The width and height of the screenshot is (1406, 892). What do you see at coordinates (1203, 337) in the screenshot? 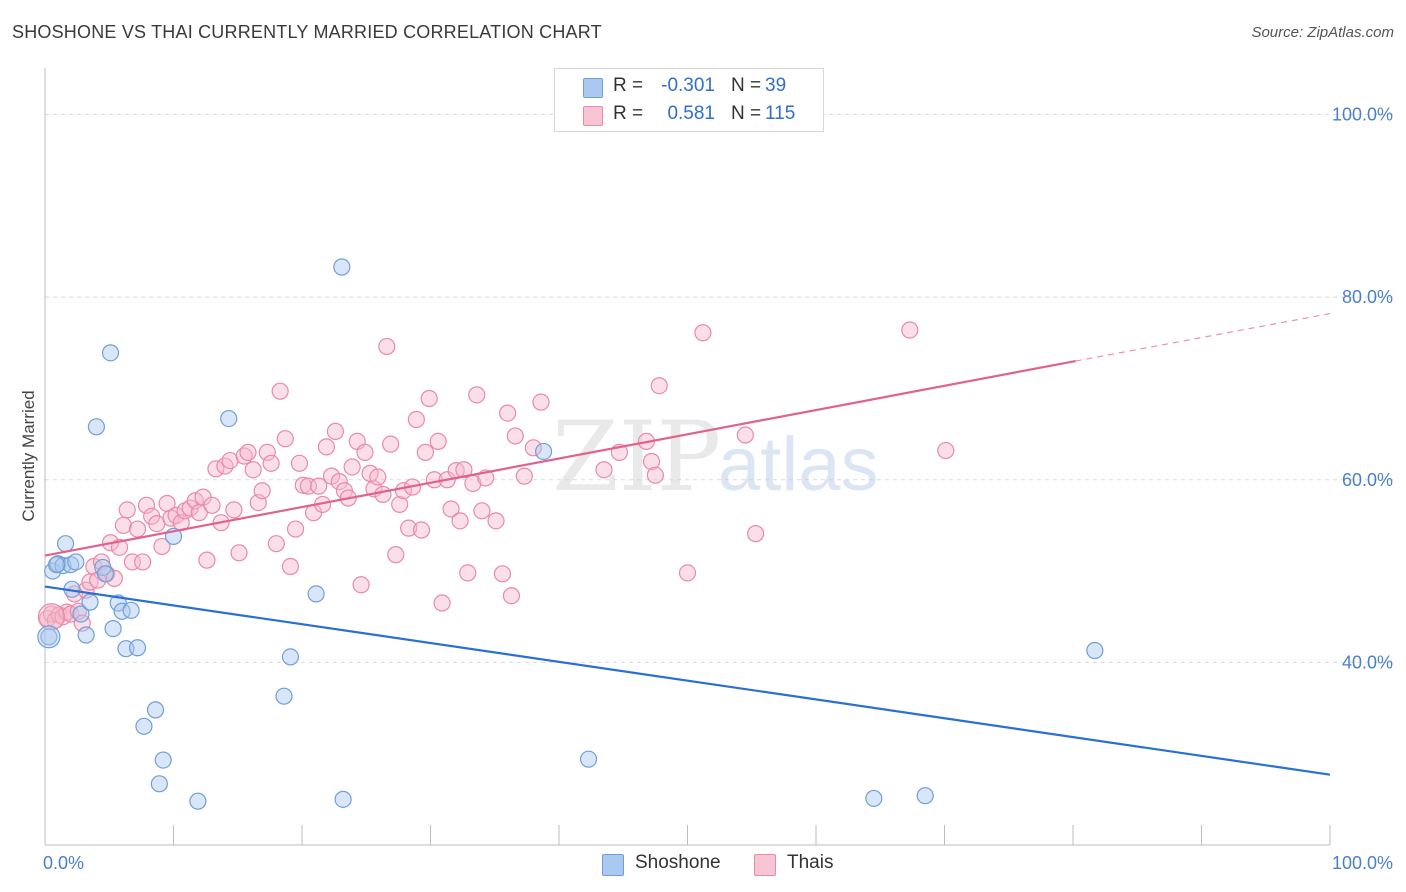
I see `thai-trend-extension` at bounding box center [1203, 337].